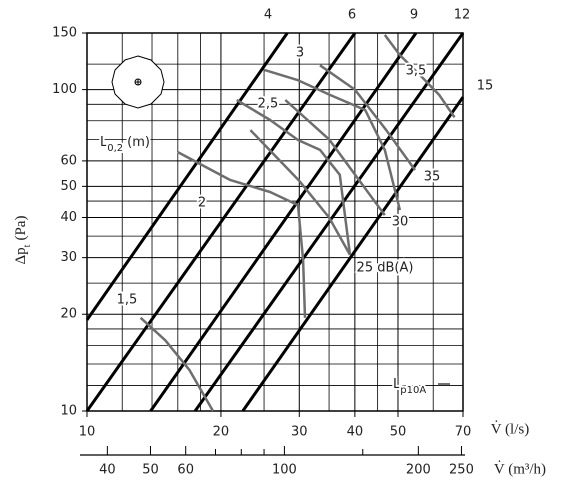  What do you see at coordinates (68, 186) in the screenshot?
I see `y-tick-label: 50` at bounding box center [68, 186].